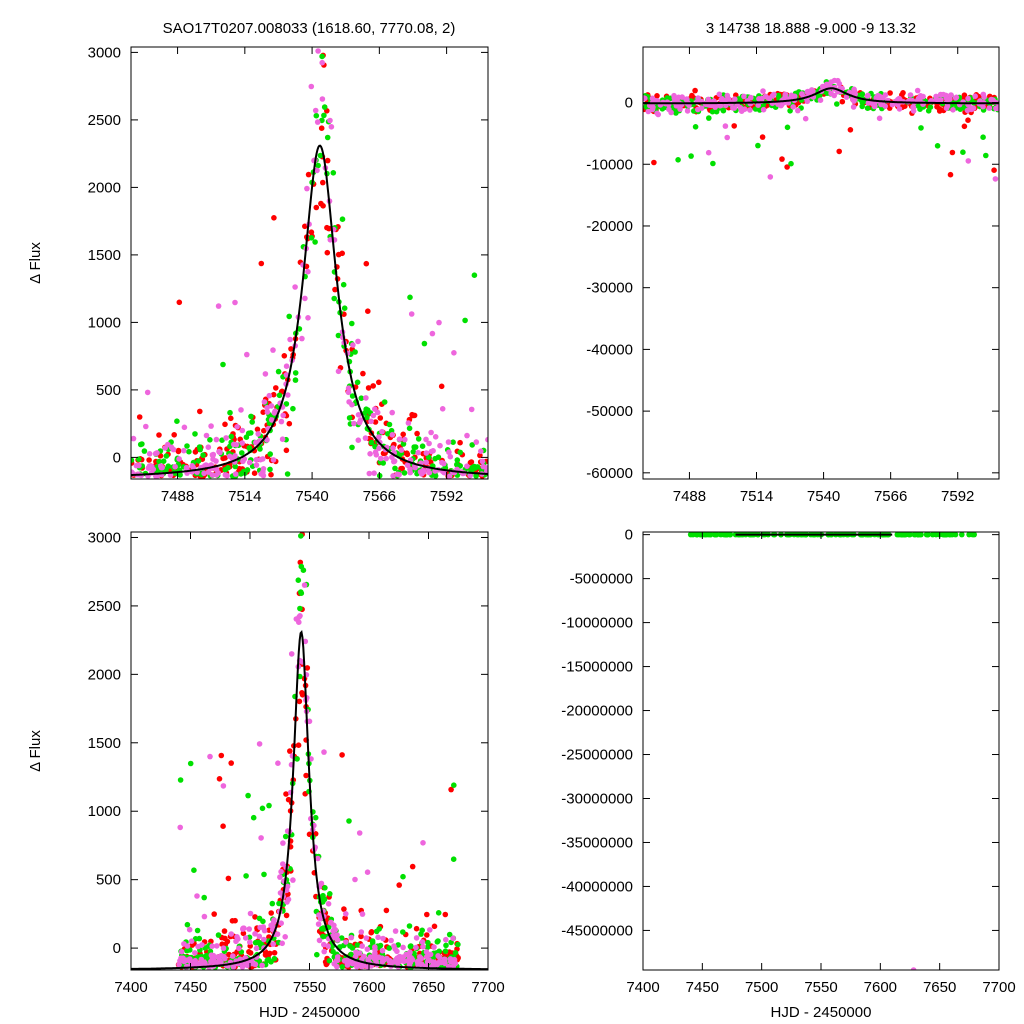 Image resolution: width=1024 pixels, height=1024 pixels. I want to click on y-tick-label: -20000, so click(609, 226).